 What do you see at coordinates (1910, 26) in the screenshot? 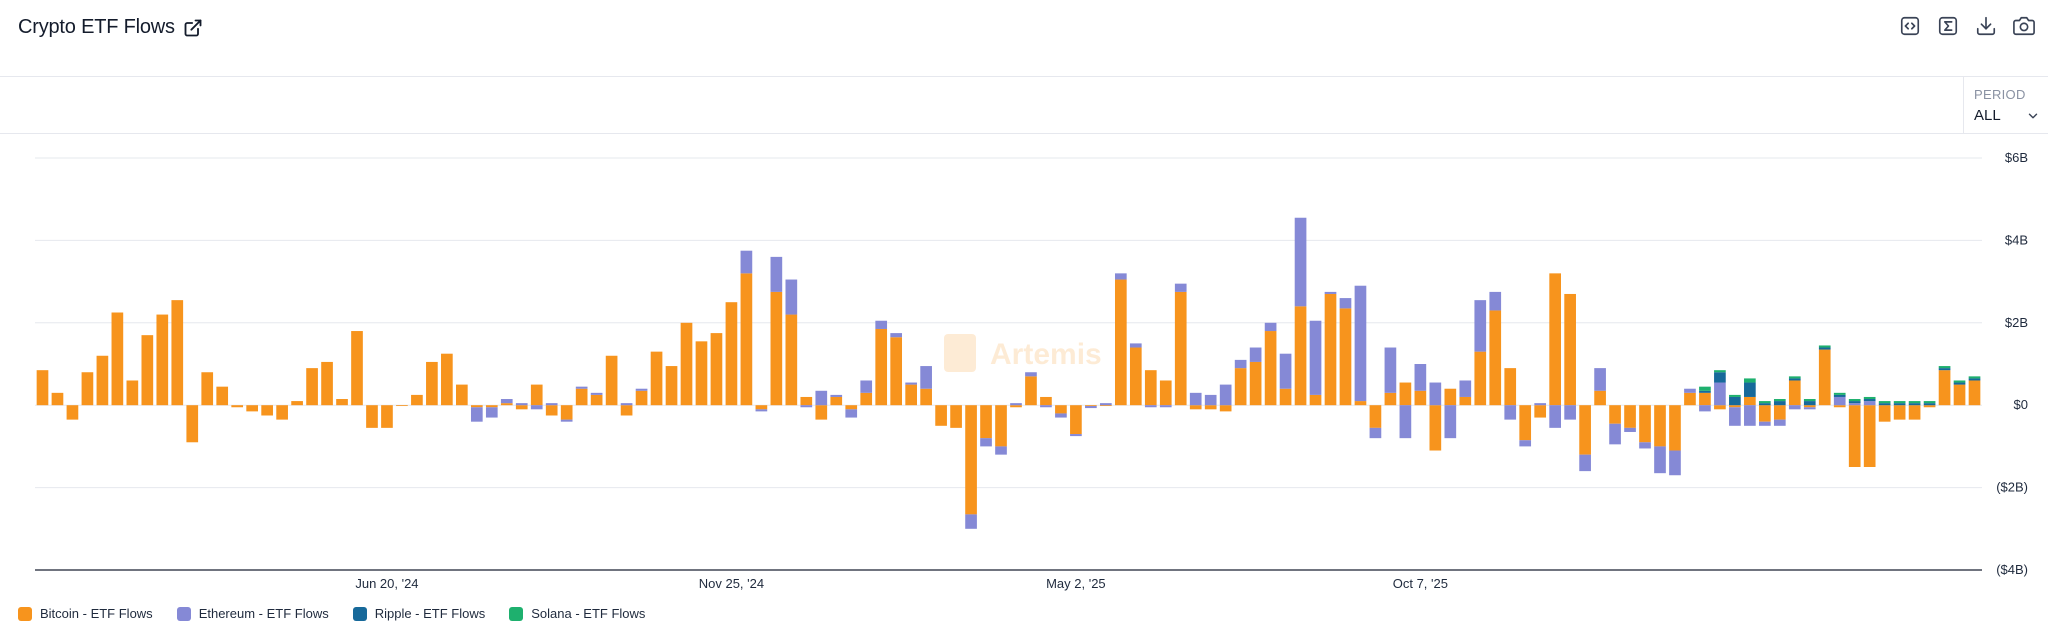
I see `code-embed-icon` at bounding box center [1910, 26].